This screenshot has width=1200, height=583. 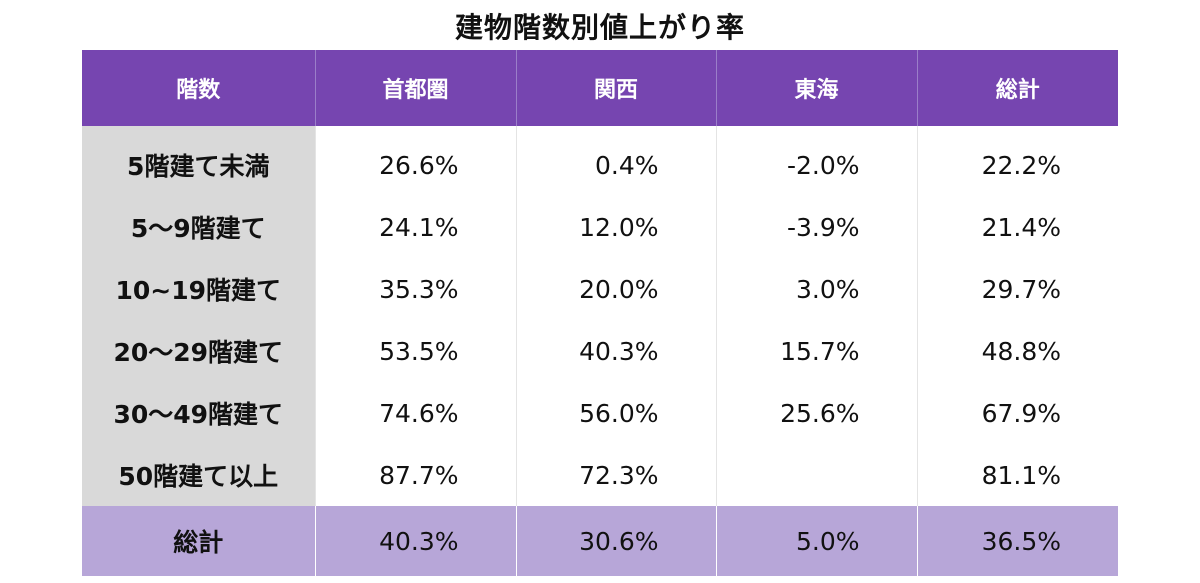 What do you see at coordinates (816, 475) in the screenshot?
I see `table-cell` at bounding box center [816, 475].